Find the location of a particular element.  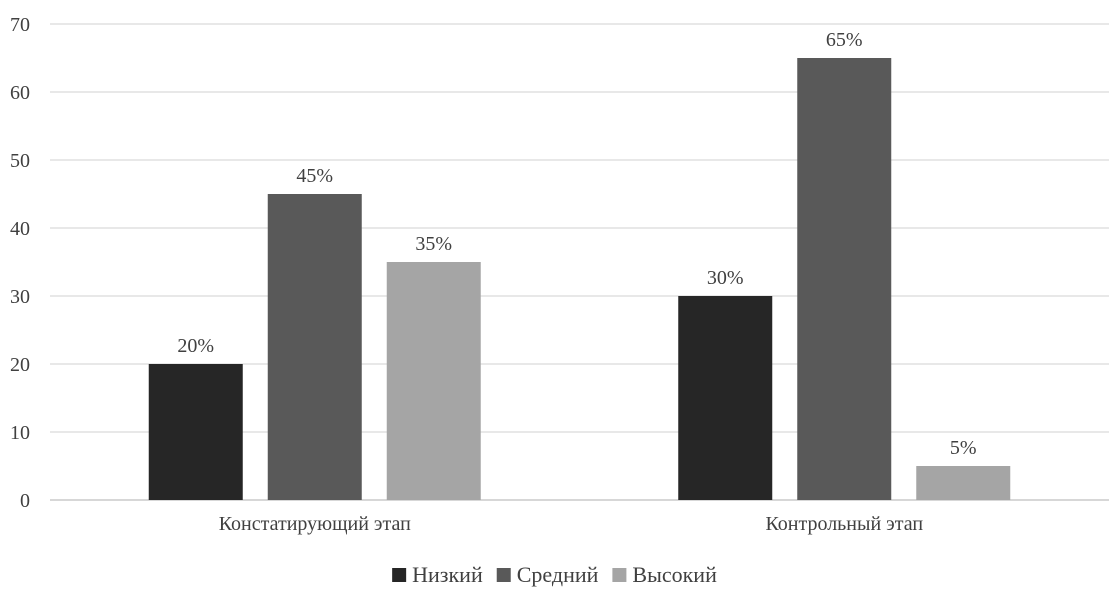

legend-label: Низкий is located at coordinates (447, 574).